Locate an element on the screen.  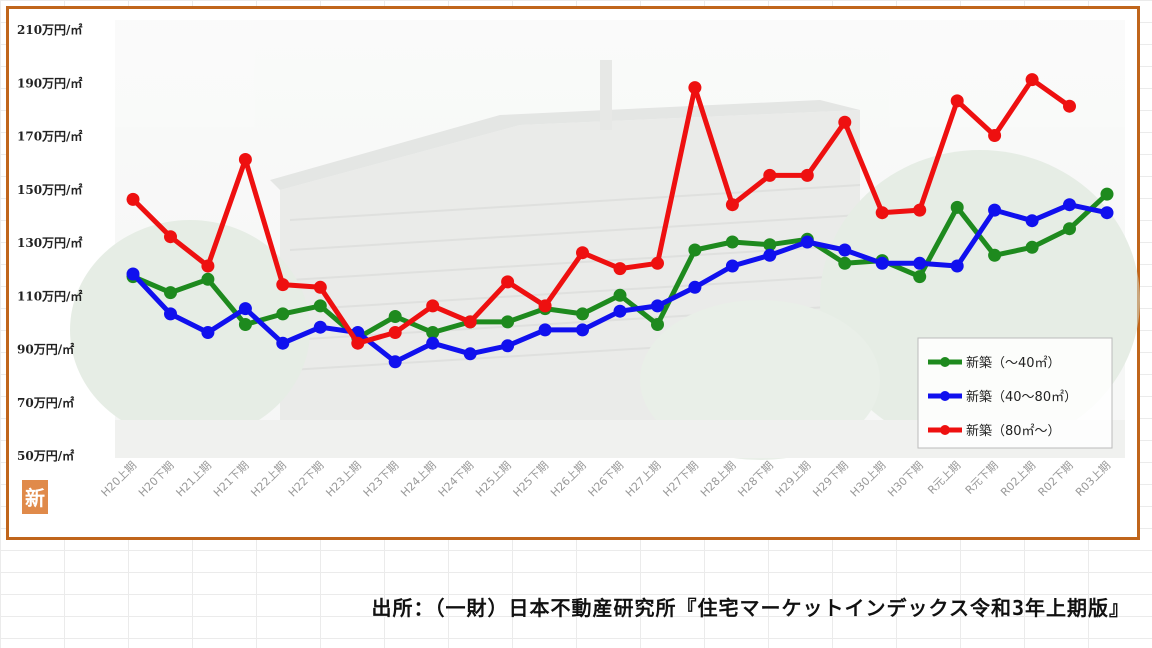
x-tick-label: H21下期 is located at coordinates (231, 479).